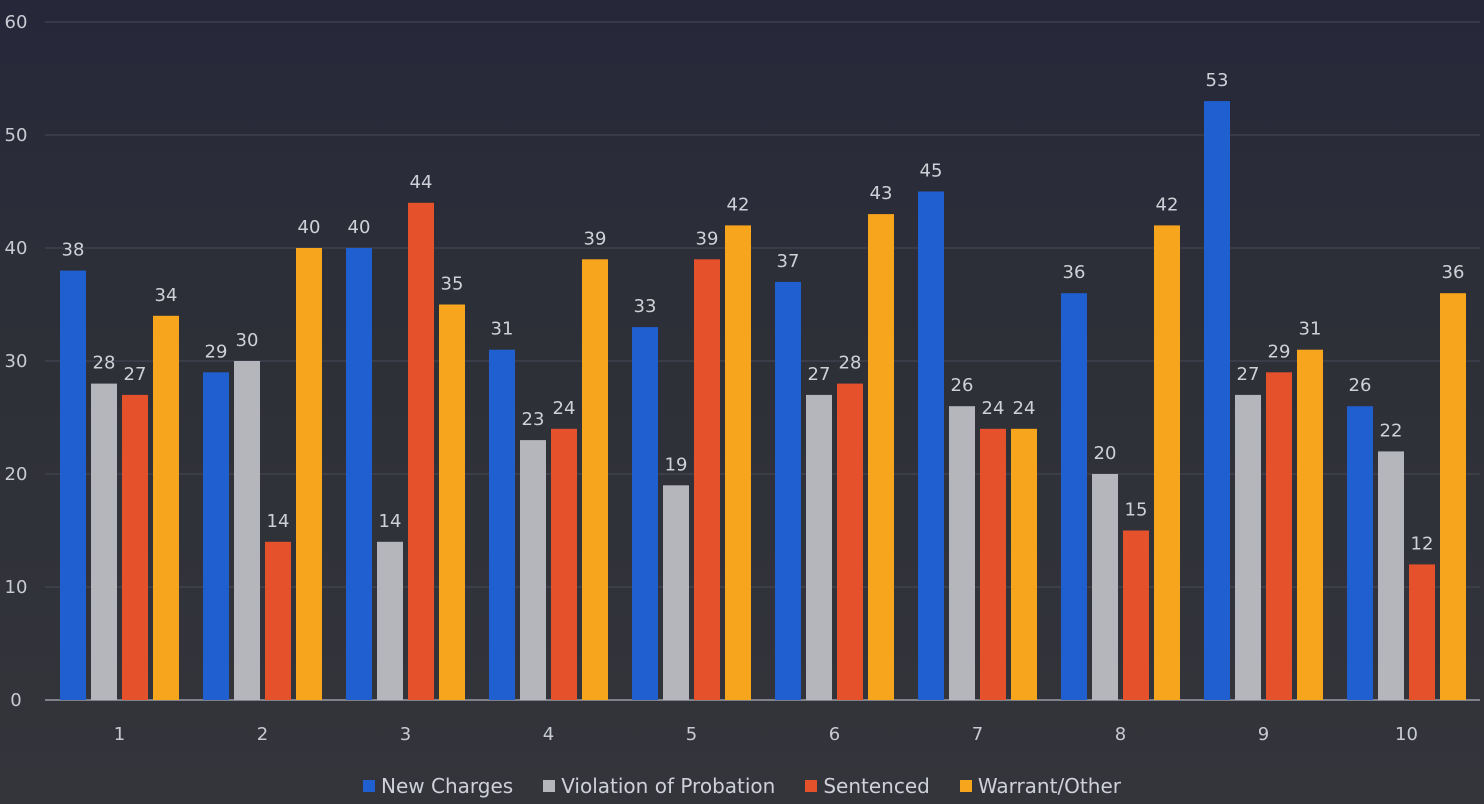 The width and height of the screenshot is (1484, 804). I want to click on legend-item: Violation of Probation, so click(659, 786).